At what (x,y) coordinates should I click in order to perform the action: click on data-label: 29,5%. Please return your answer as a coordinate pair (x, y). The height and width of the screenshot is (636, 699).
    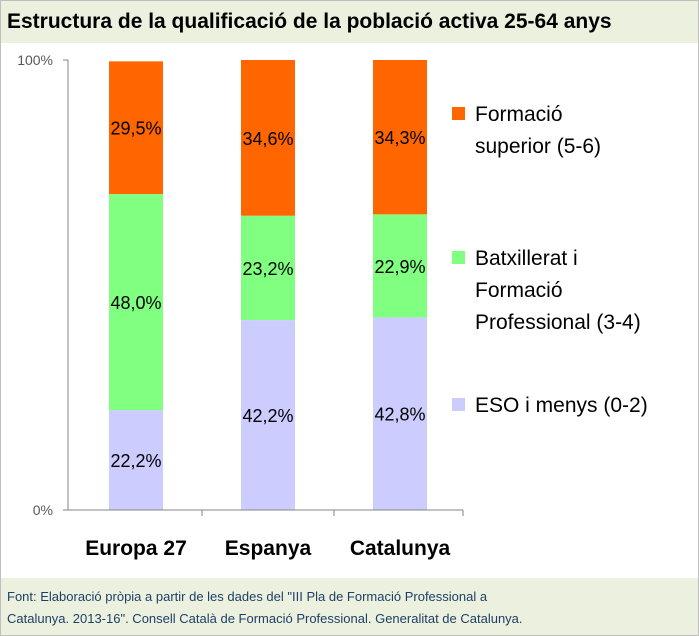
    Looking at the image, I should click on (135, 129).